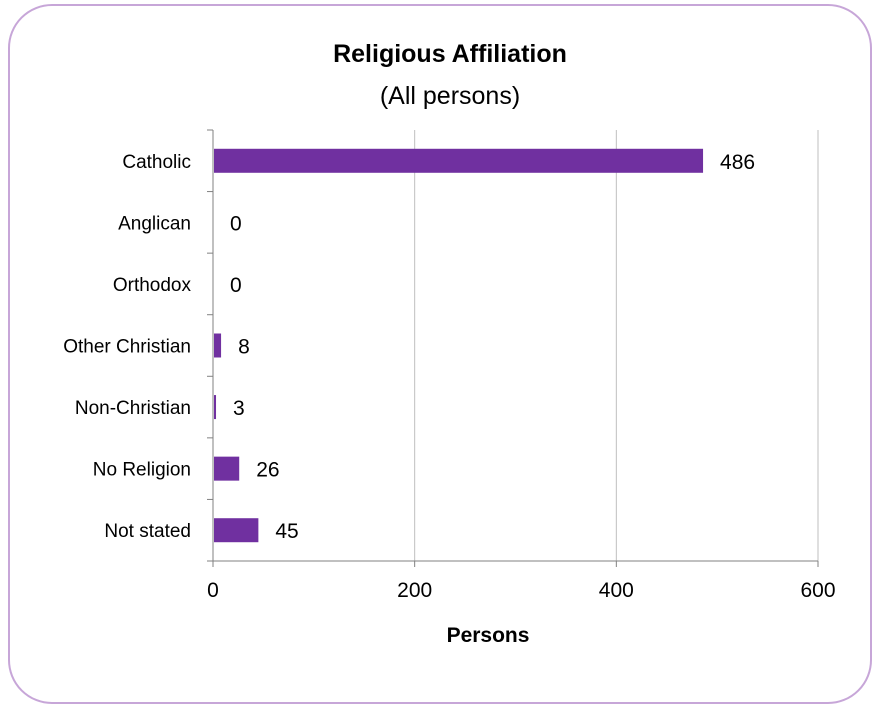 This screenshot has height=704, width=886. Describe the element at coordinates (127, 347) in the screenshot. I see `category-label: Other Christian` at that location.